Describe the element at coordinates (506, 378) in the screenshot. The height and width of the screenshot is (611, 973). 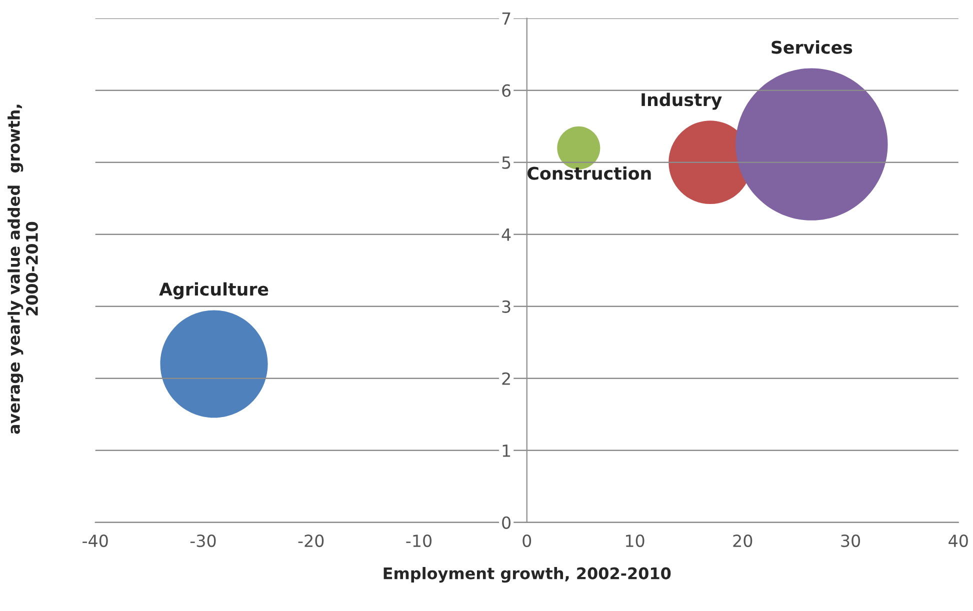
I see `y-tick-label: 2` at that location.